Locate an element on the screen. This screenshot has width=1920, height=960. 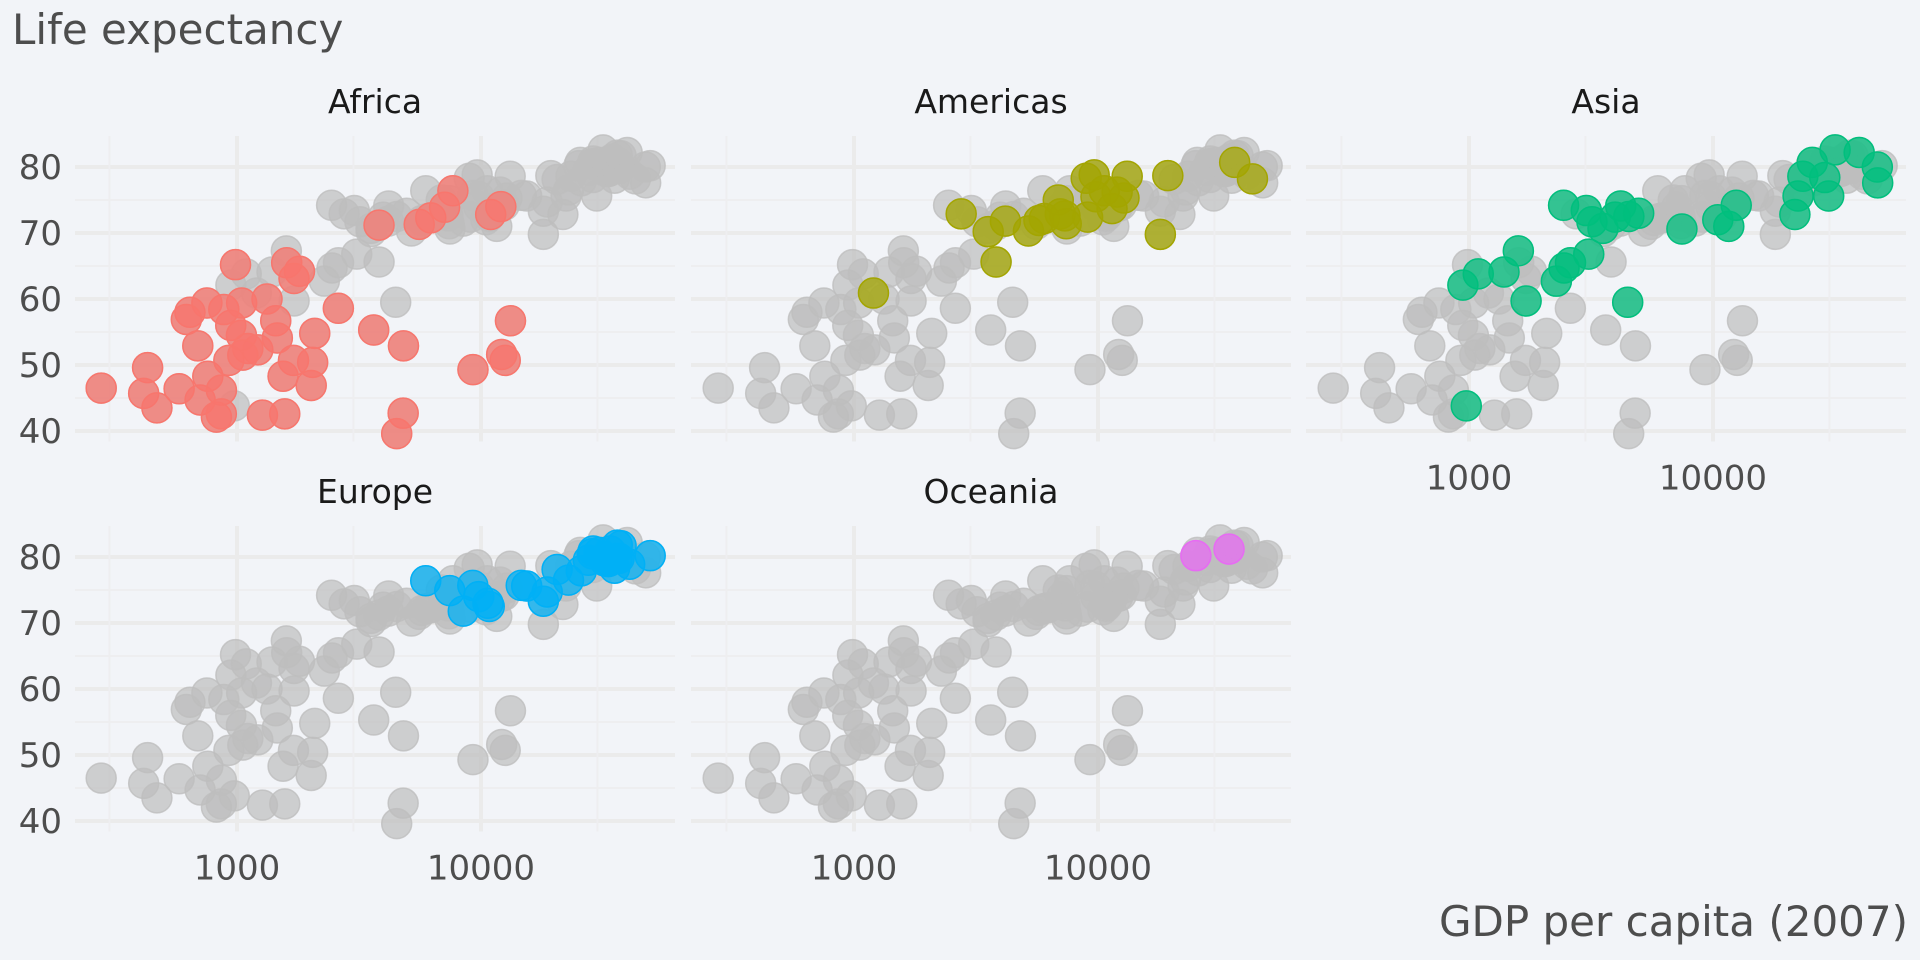
facet-title: Asia is located at coordinates (1605, 101).